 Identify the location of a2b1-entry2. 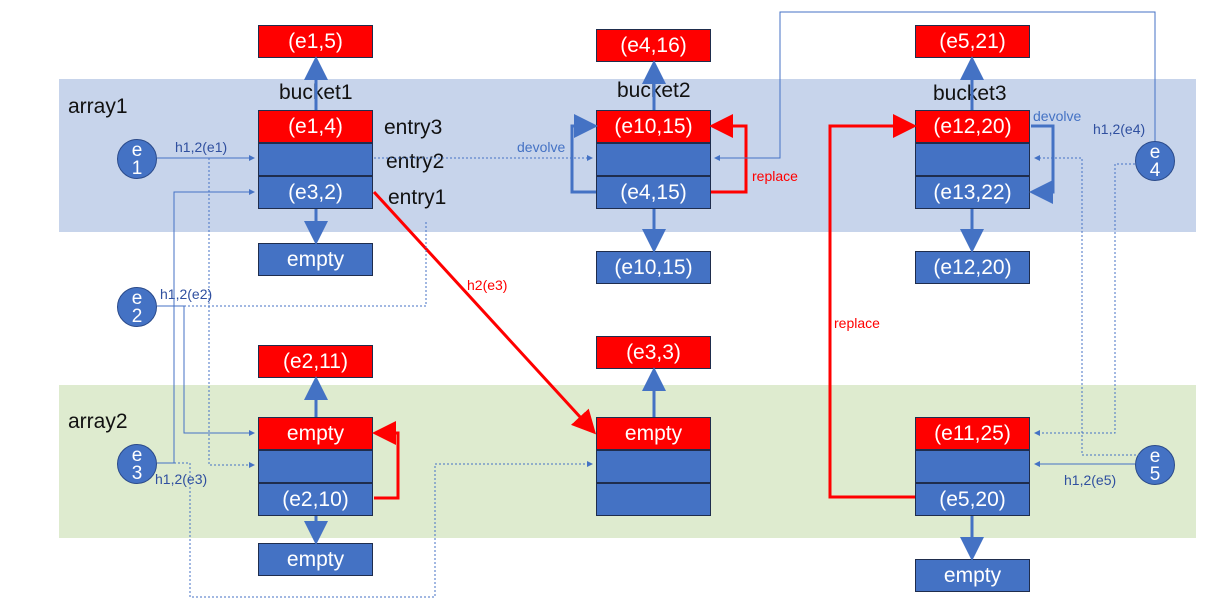
(315, 466).